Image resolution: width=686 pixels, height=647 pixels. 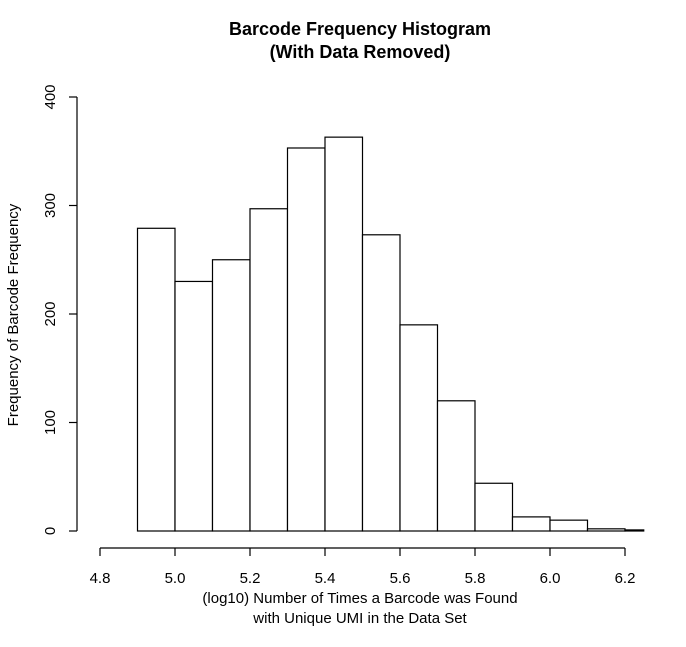 What do you see at coordinates (625, 578) in the screenshot?
I see `x-tick-label-7: 6.2` at bounding box center [625, 578].